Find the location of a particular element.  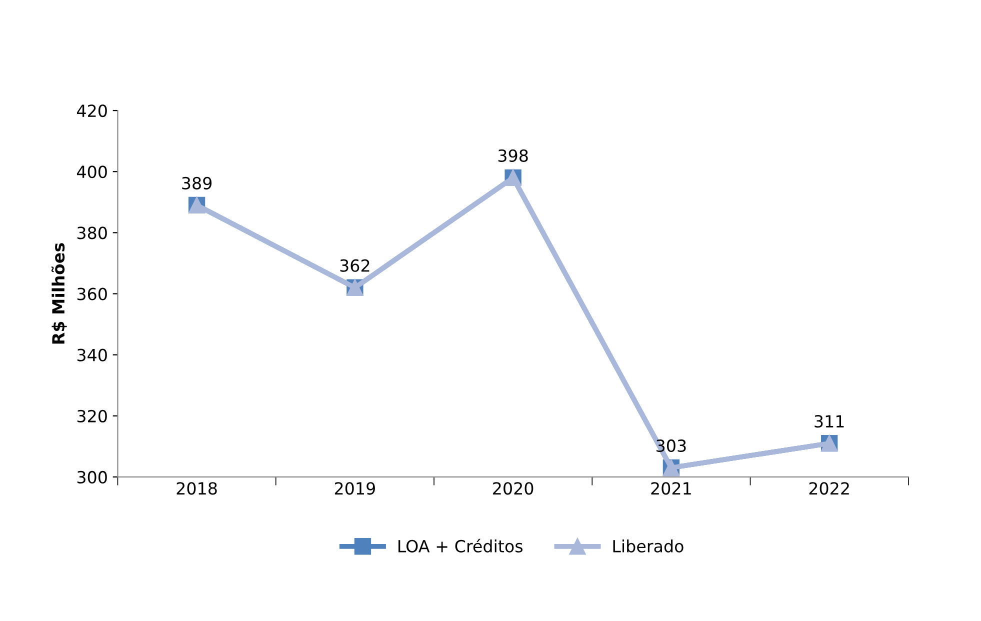

data-label: 362 is located at coordinates (355, 265).